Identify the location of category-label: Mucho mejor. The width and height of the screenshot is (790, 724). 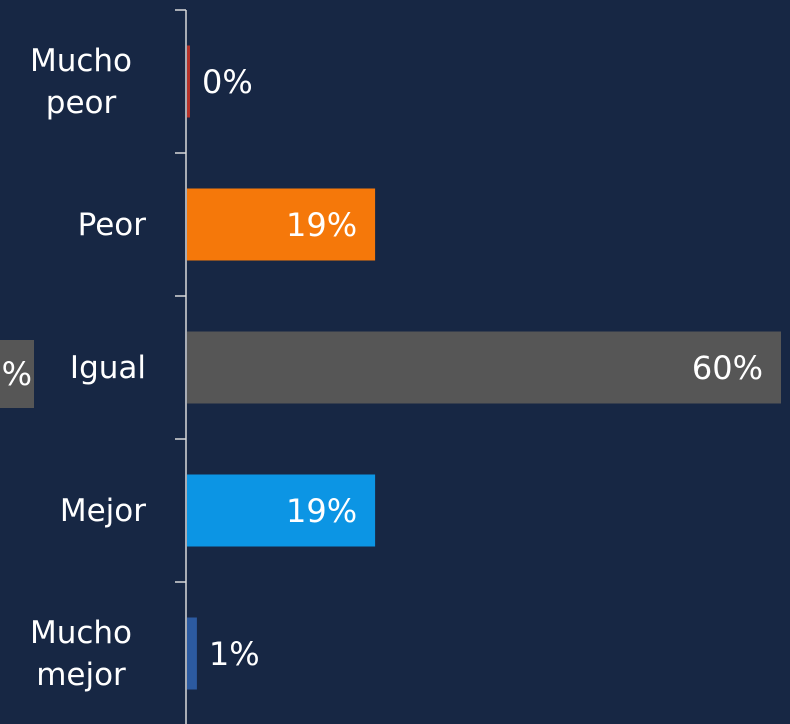
(81, 653).